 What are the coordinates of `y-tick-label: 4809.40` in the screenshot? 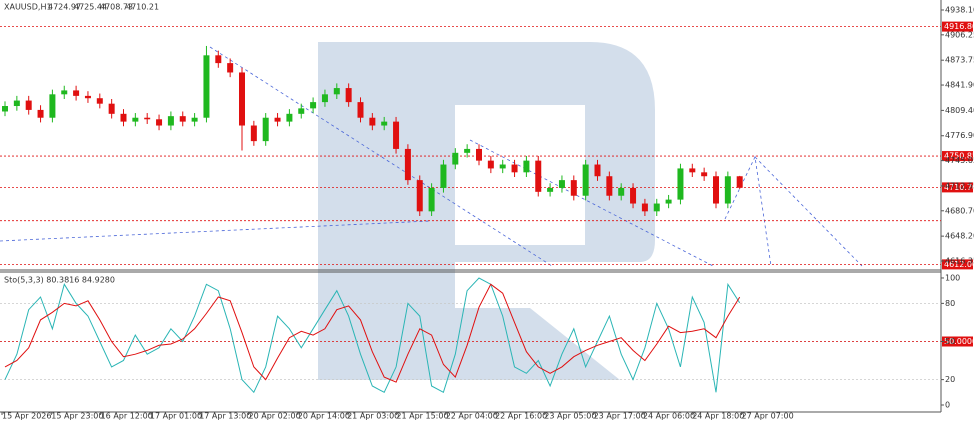 It's located at (959, 110).